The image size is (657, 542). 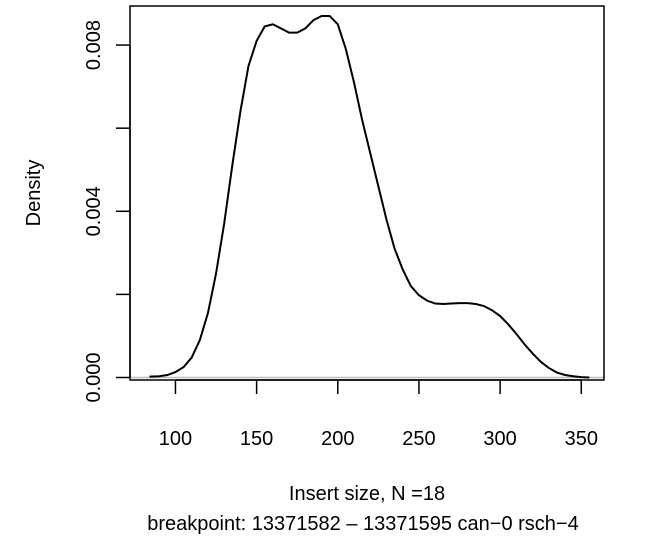 I want to click on x-tick-label: 300, so click(x=499, y=439).